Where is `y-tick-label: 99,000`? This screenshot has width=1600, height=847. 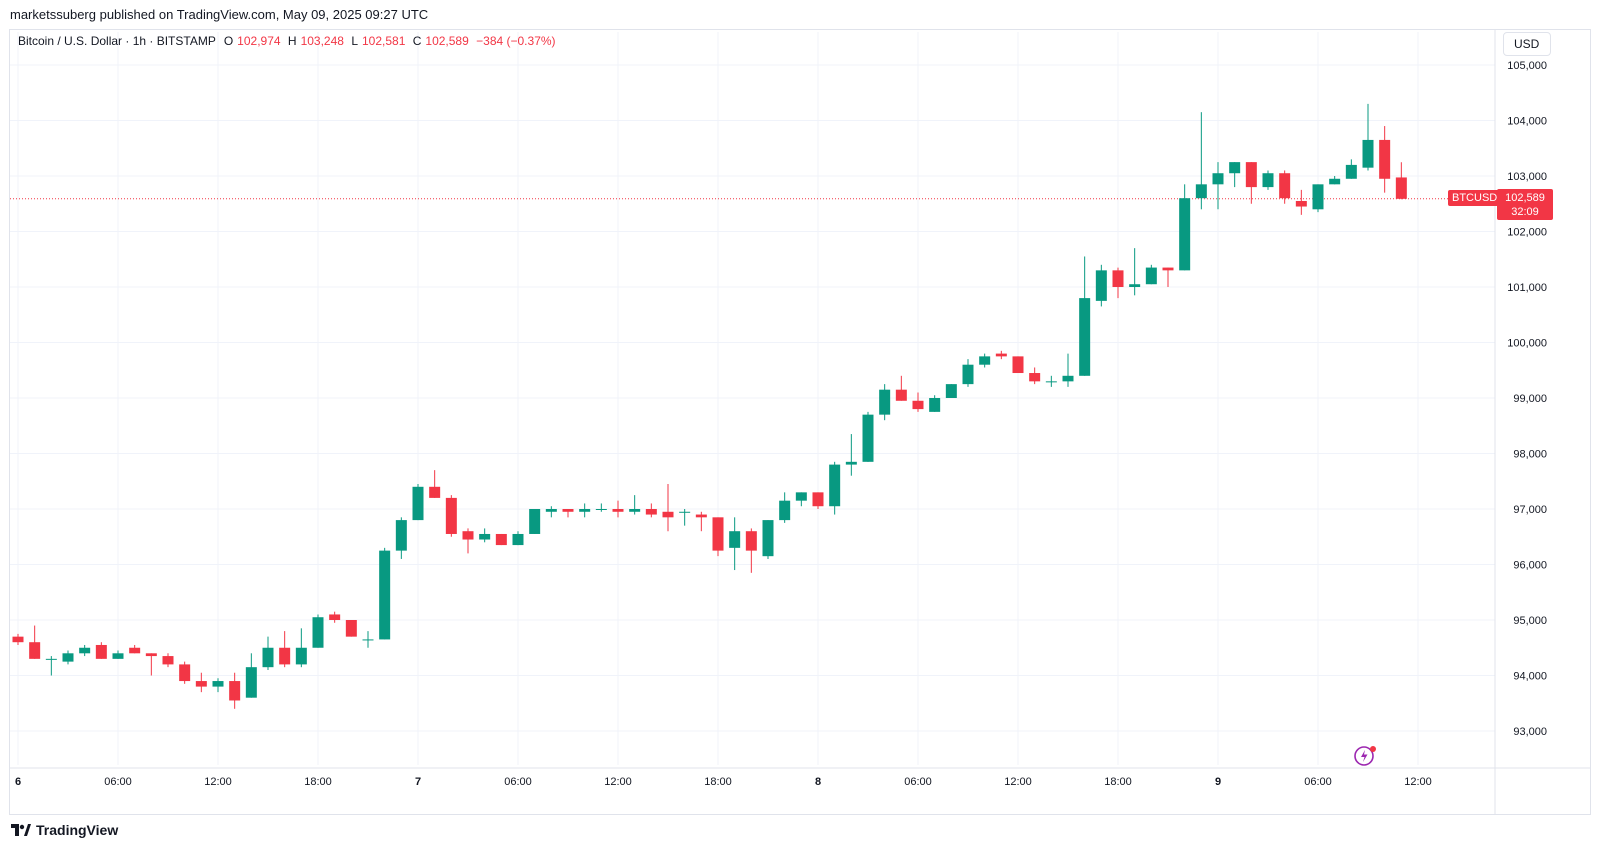 y-tick-label: 99,000 is located at coordinates (1530, 399).